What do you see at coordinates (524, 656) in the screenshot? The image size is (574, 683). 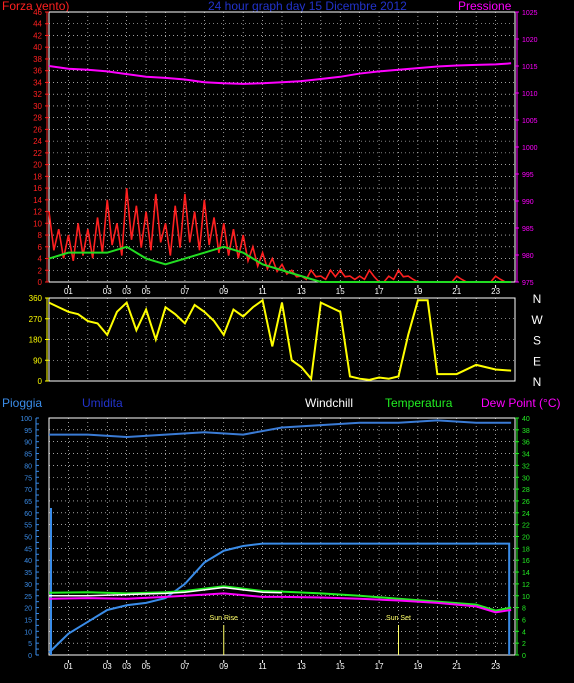 I see `temp-y-tick-label: 0` at bounding box center [524, 656].